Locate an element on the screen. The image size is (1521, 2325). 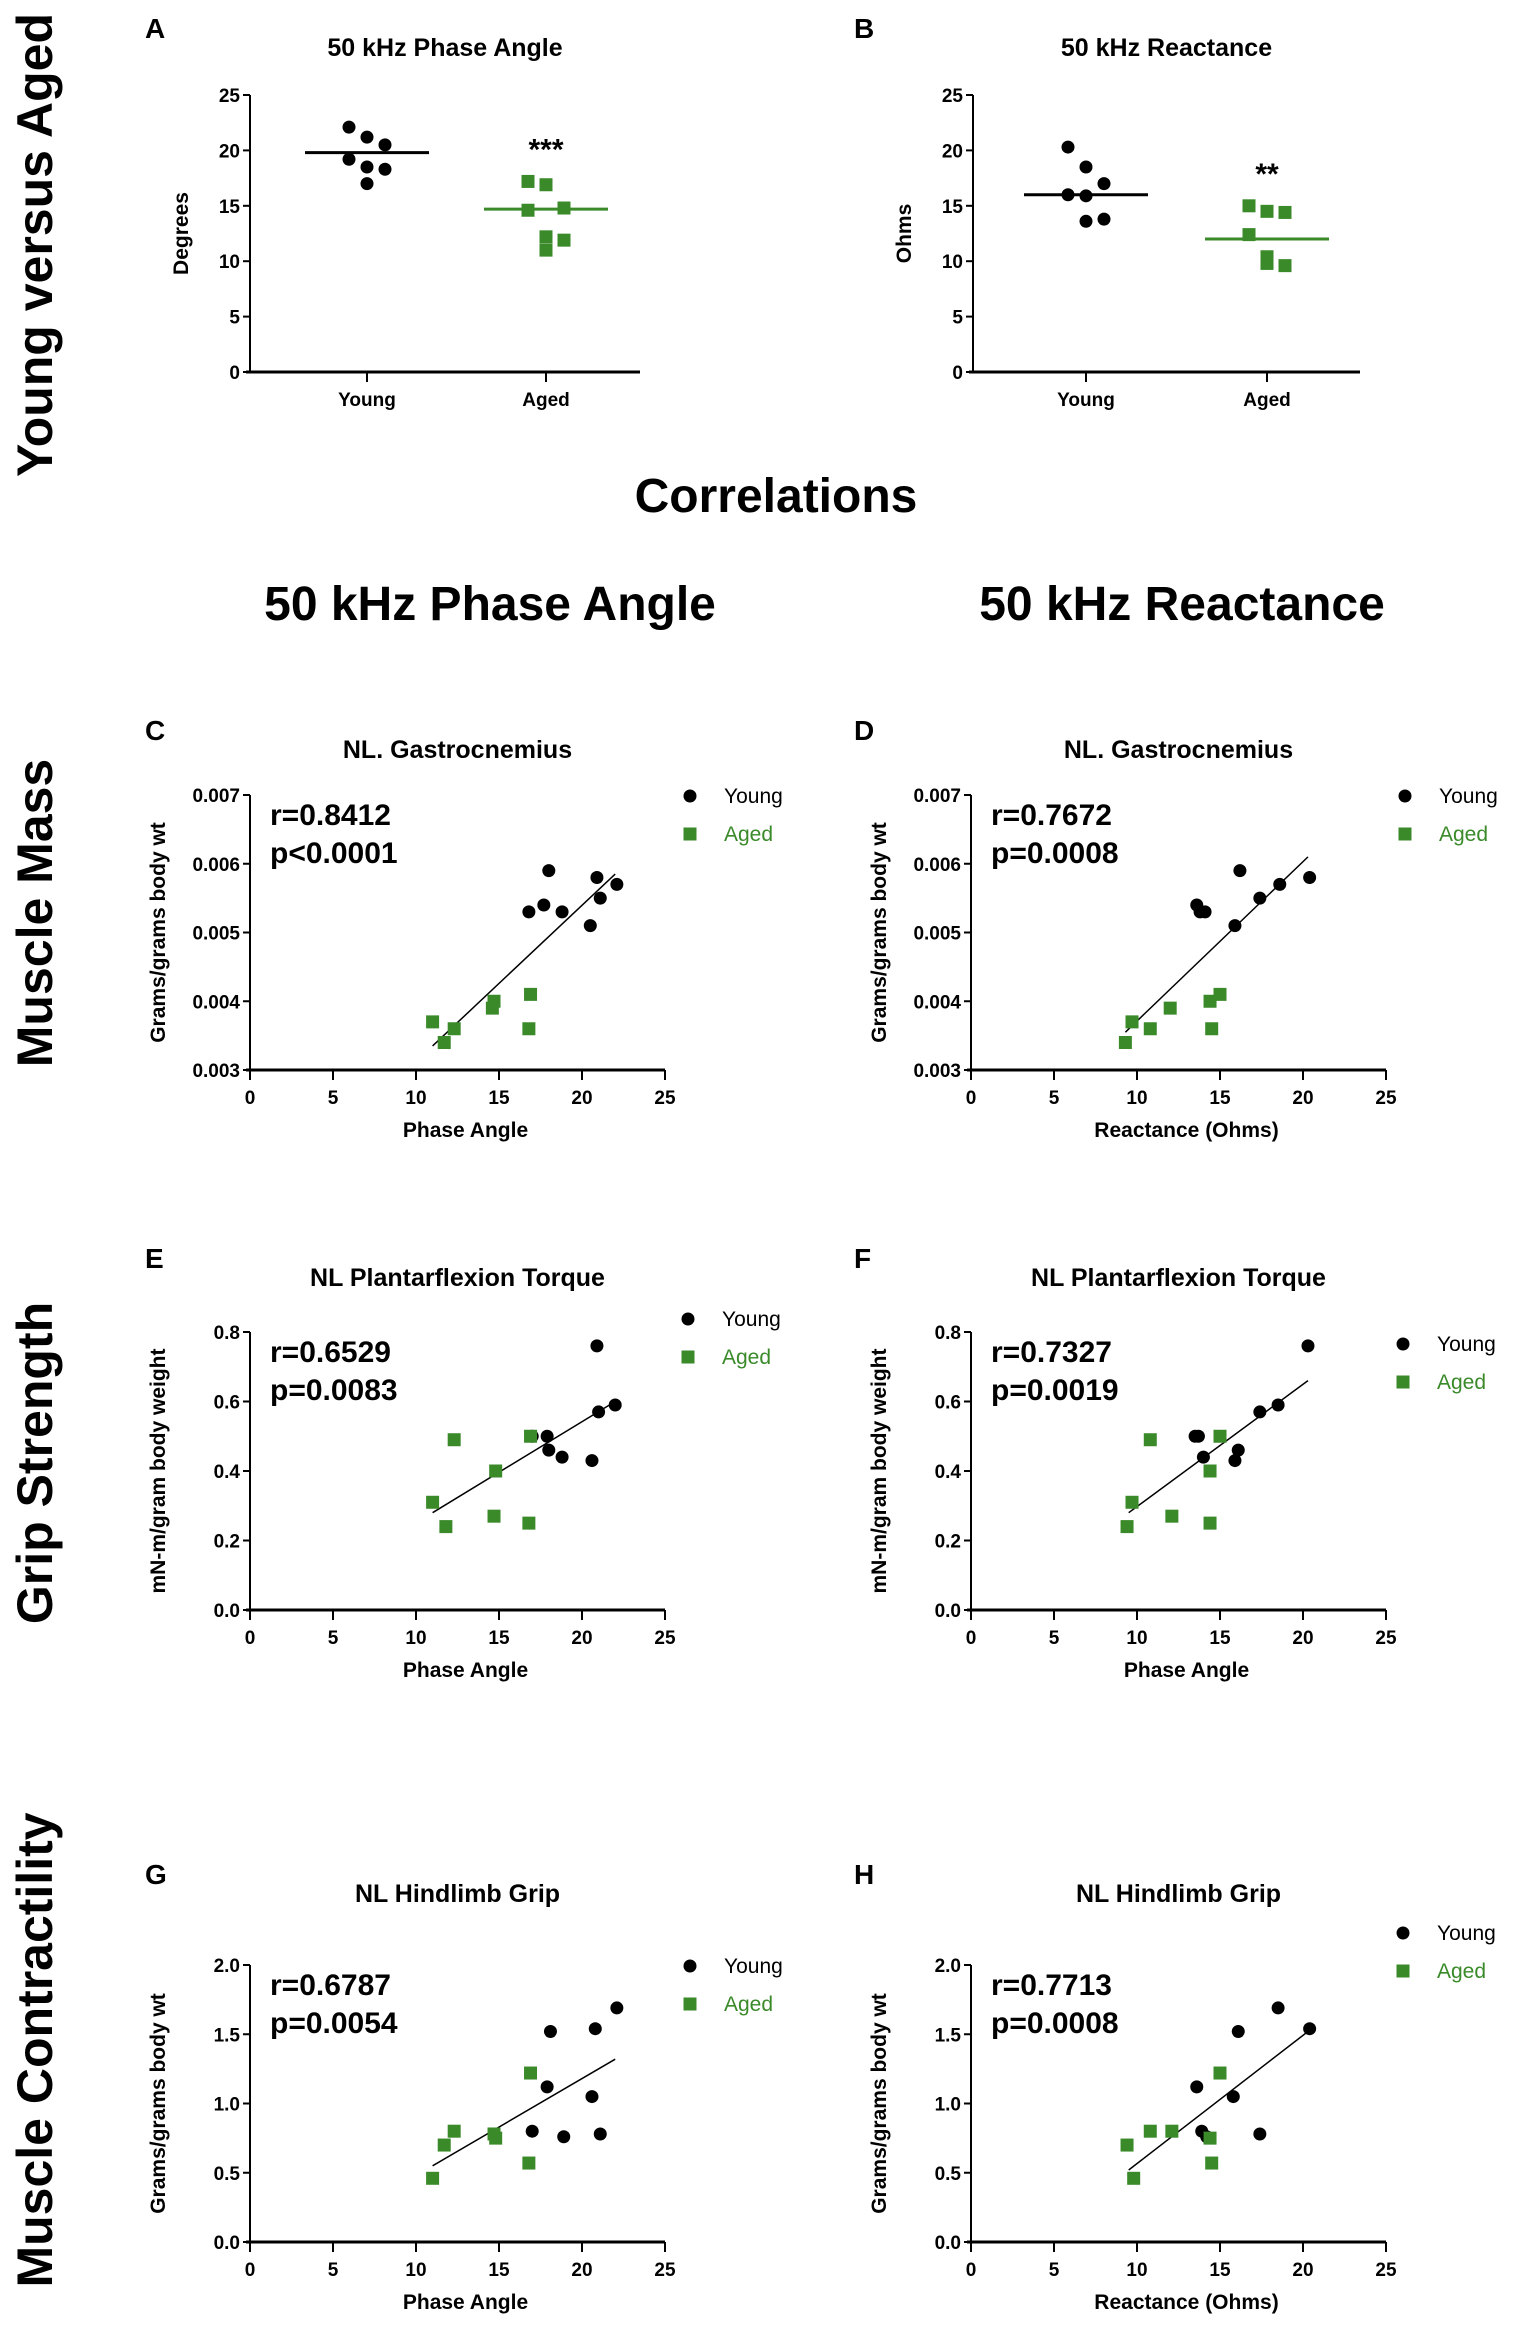
p-value: p=0.0019 is located at coordinates (1055, 1390).